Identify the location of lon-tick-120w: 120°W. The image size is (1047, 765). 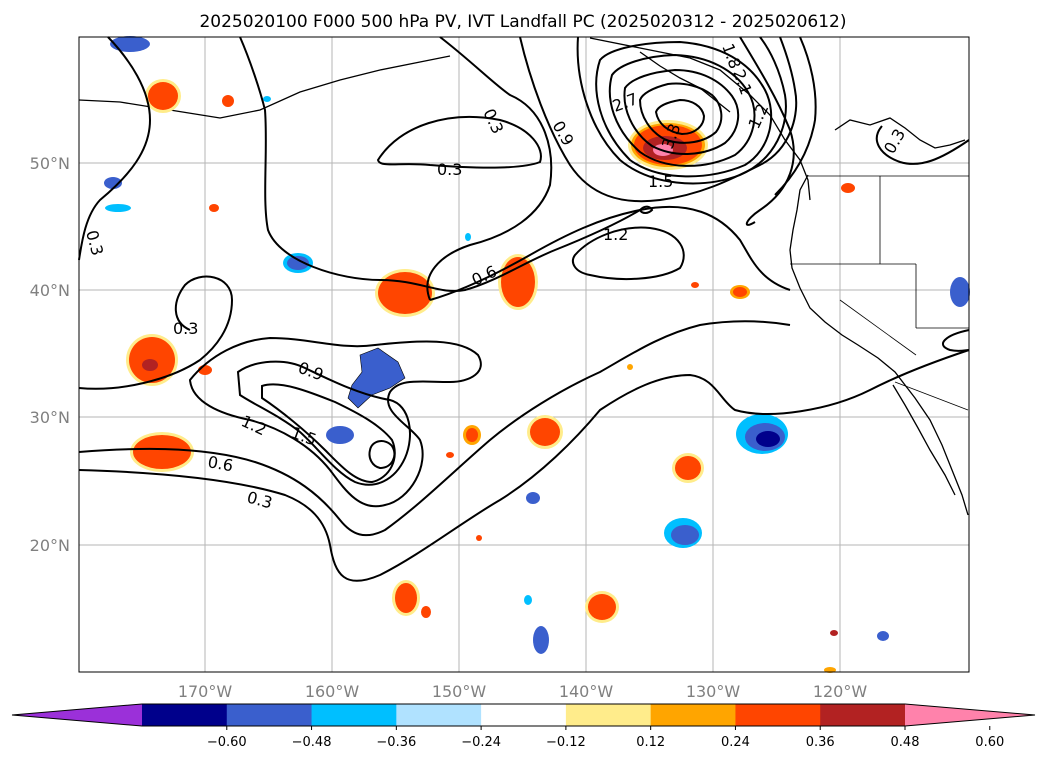
(840, 691).